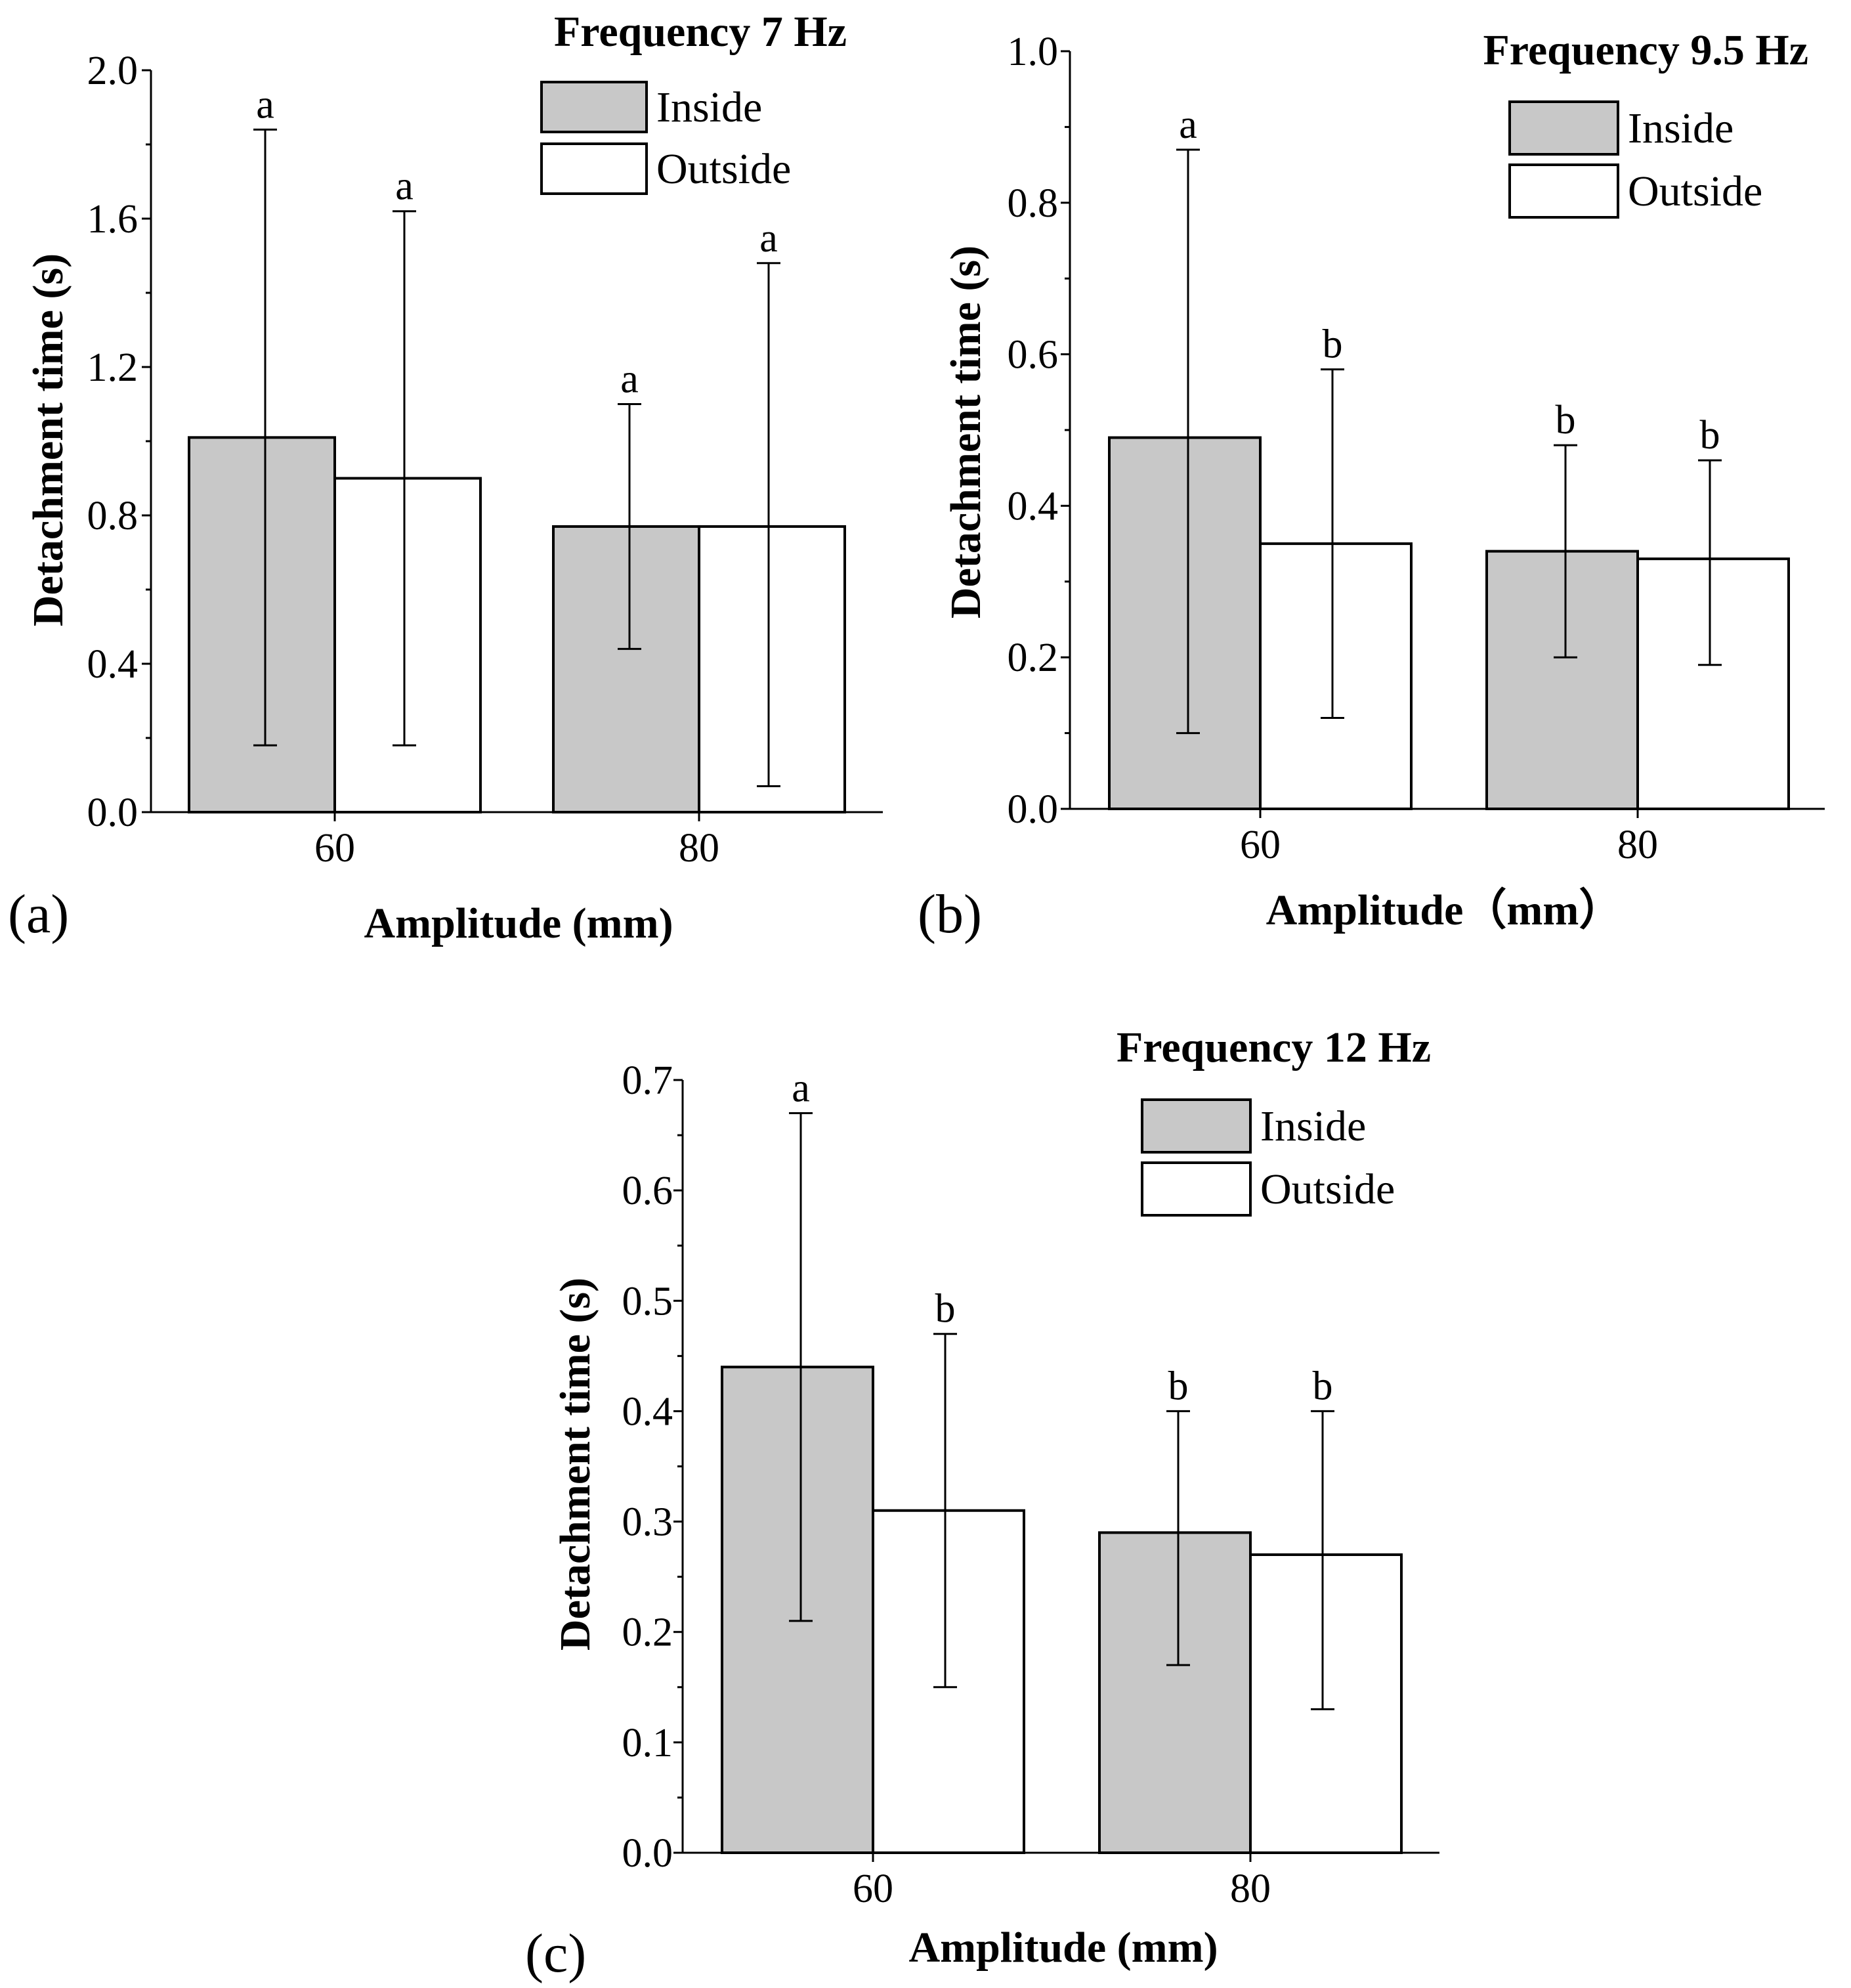 Image resolution: width=1851 pixels, height=1988 pixels. I want to click on y-tick-label: 1.6, so click(112, 219).